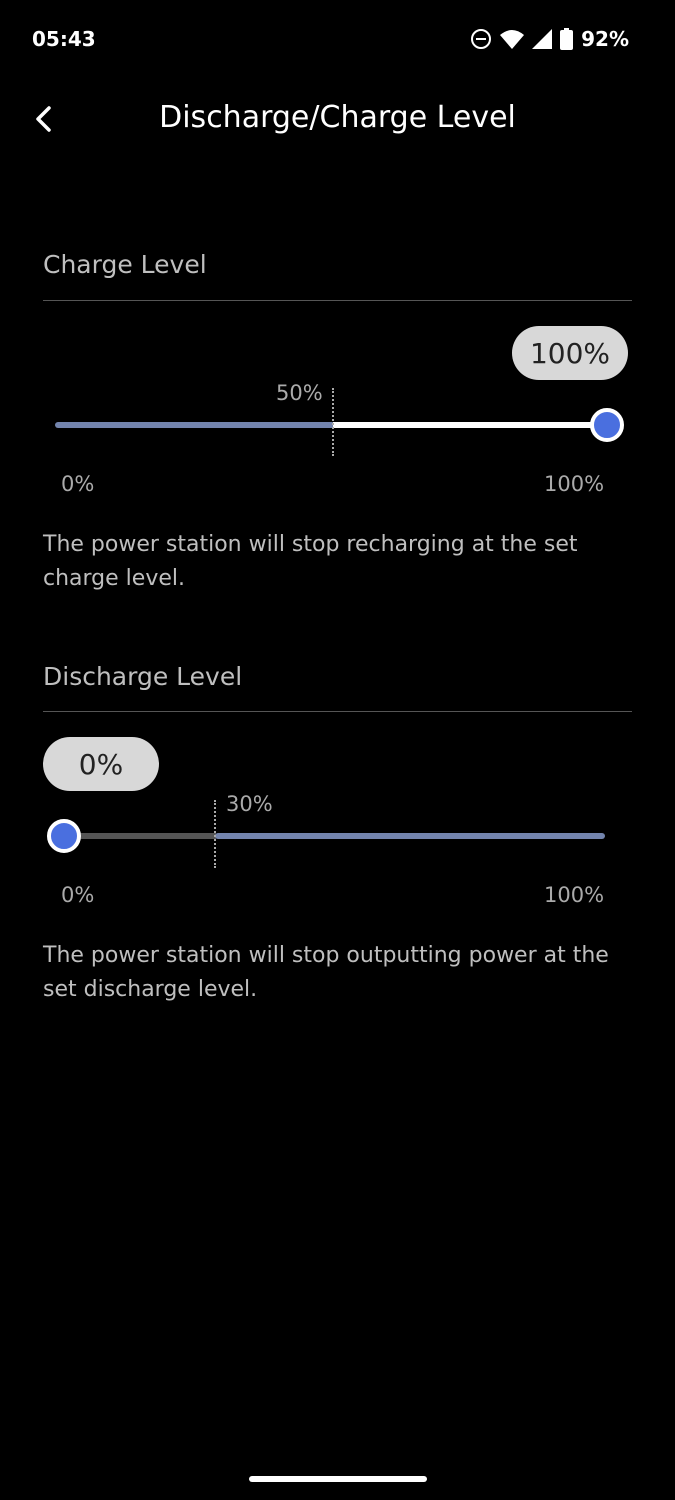 This screenshot has width=675, height=1500. What do you see at coordinates (333, 422) in the screenshot?
I see `charge-marker-line` at bounding box center [333, 422].